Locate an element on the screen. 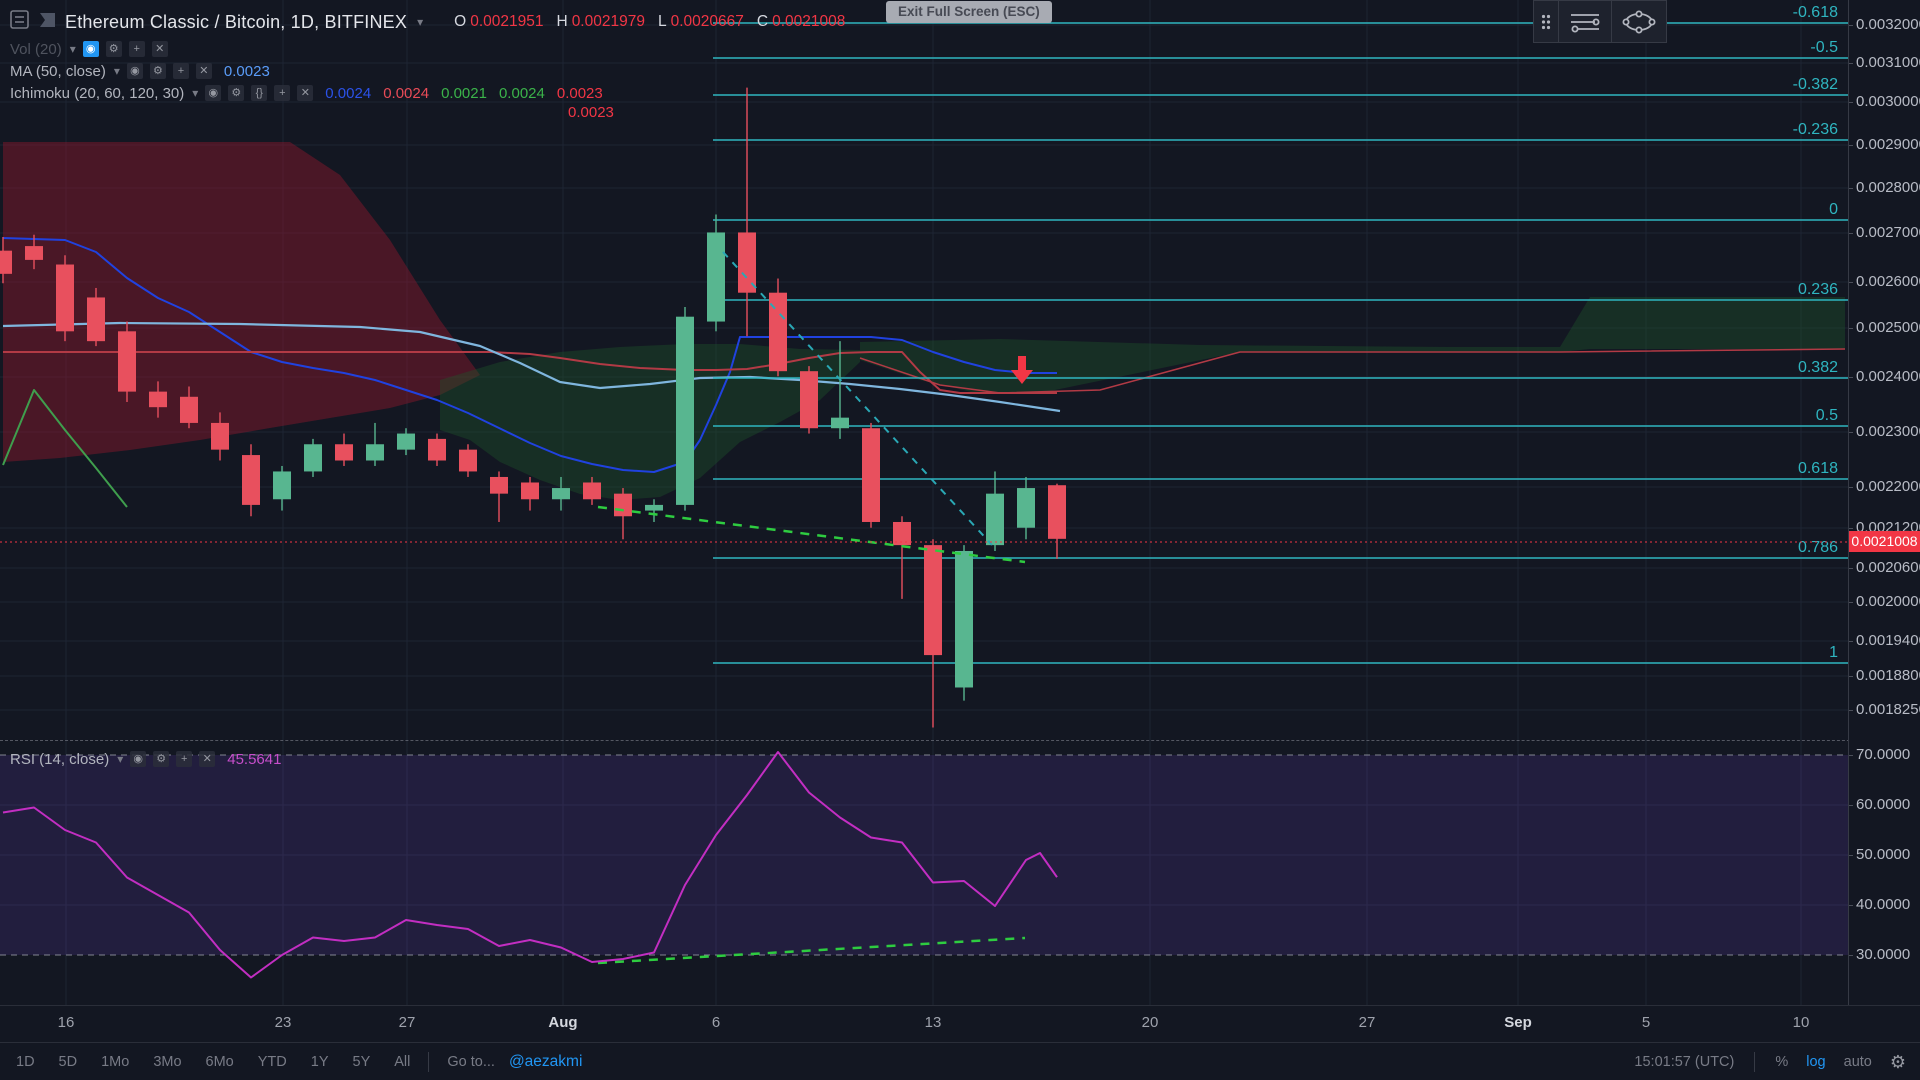 The width and height of the screenshot is (1920, 1080). time-tick-label: 16 is located at coordinates (66, 1022).